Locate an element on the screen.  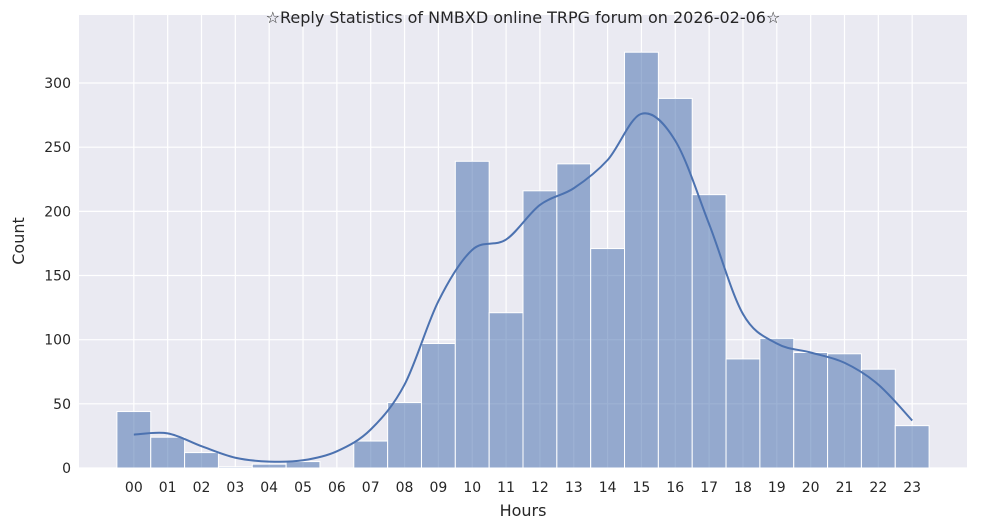
x-tick-label: 15 is located at coordinates (642, 488).